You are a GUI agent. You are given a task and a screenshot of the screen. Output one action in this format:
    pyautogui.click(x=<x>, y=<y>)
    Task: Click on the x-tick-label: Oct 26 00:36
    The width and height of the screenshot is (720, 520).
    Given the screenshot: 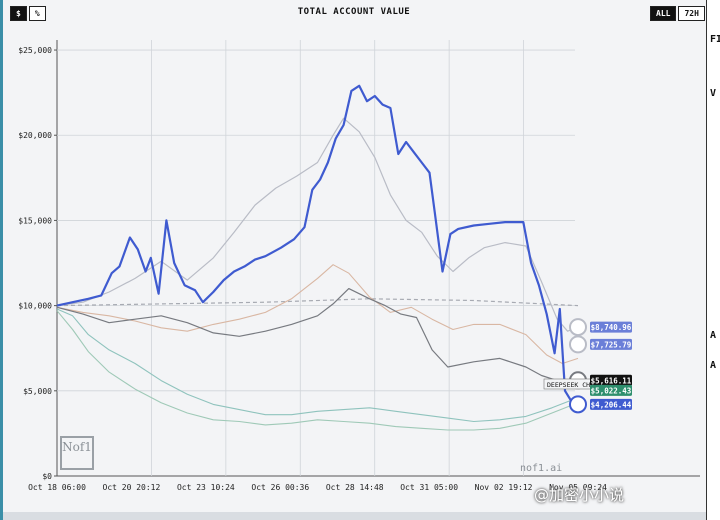 What is the action you would take?
    pyautogui.click(x=280, y=487)
    